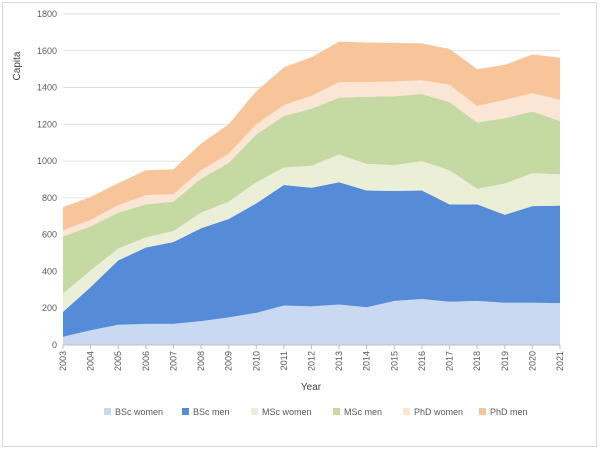 Image resolution: width=600 pixels, height=450 pixels. What do you see at coordinates (17, 65) in the screenshot?
I see `y-axis-title: Capita` at bounding box center [17, 65].